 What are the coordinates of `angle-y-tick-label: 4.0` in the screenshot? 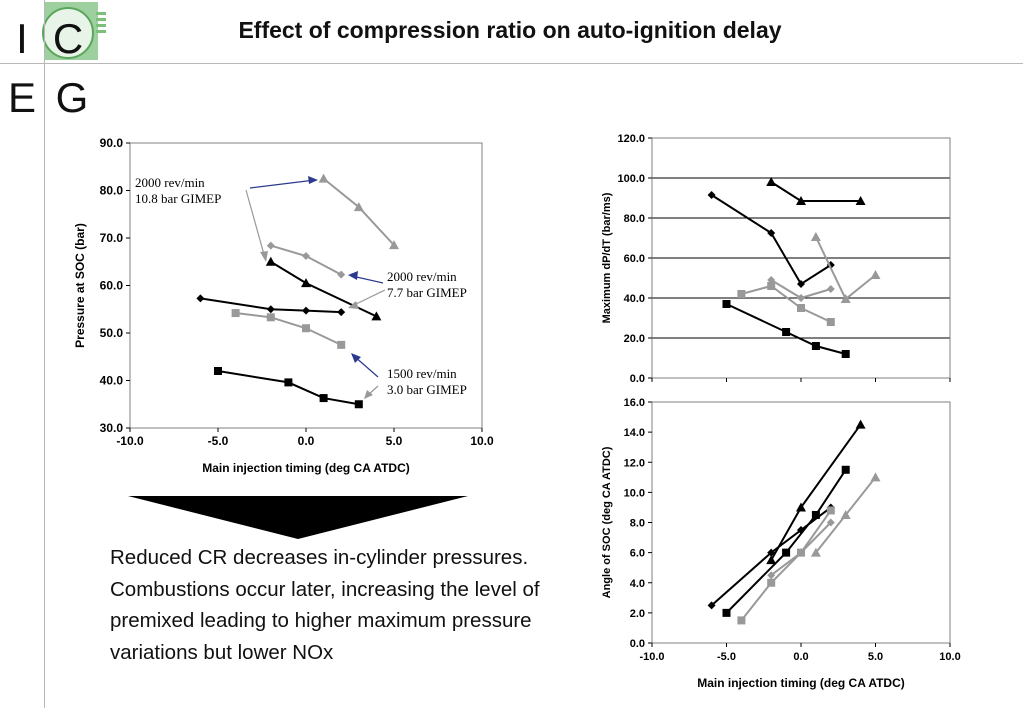 It's located at (637, 584).